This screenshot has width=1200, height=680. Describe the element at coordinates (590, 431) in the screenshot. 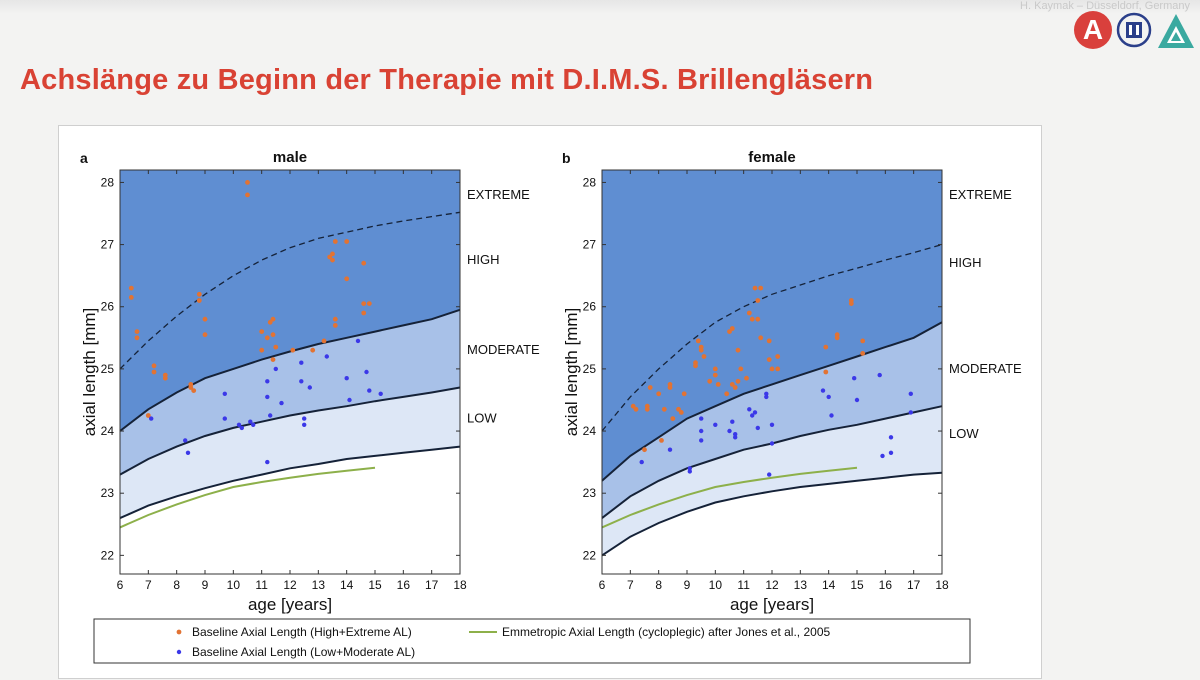

I see `y-tick-label: 24` at that location.